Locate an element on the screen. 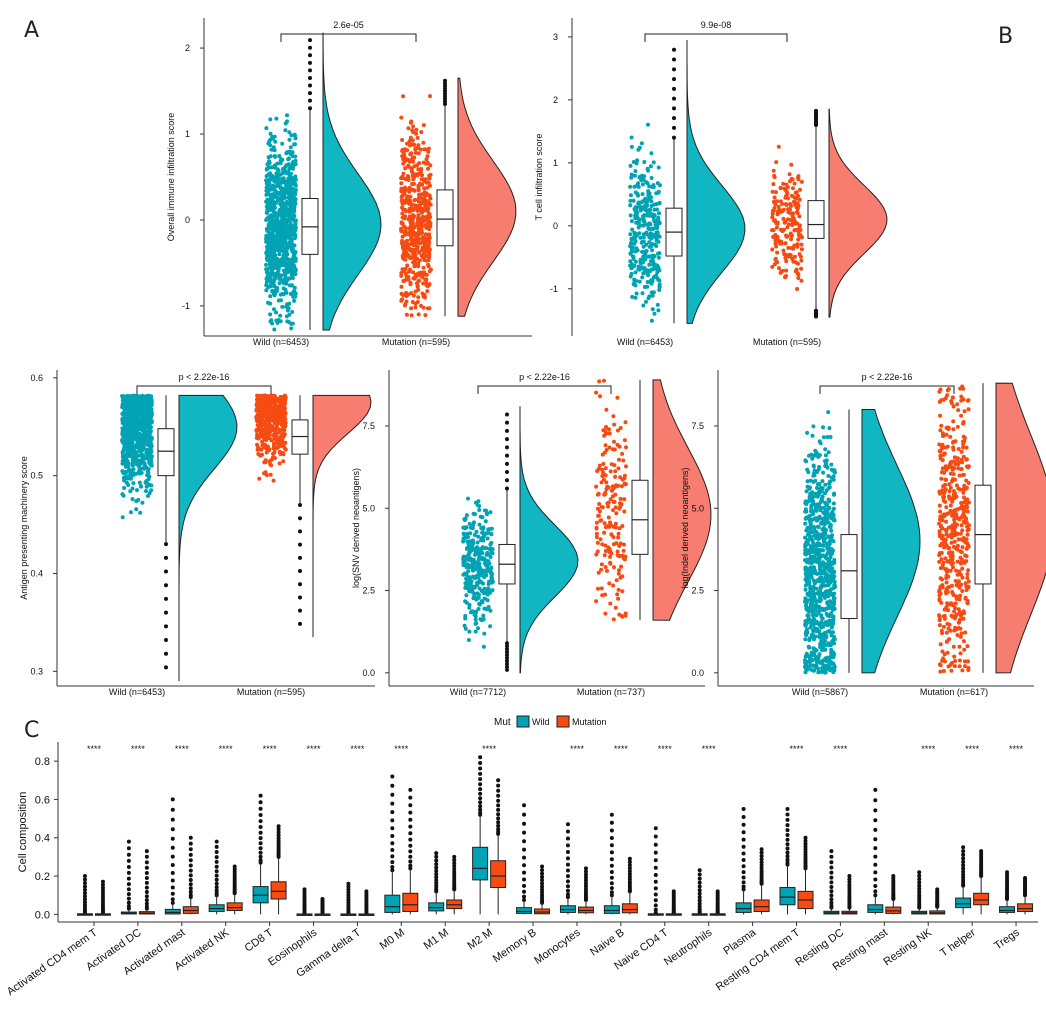 This screenshot has height=1013, width=1046. panel-label-a: A is located at coordinates (31, 30).